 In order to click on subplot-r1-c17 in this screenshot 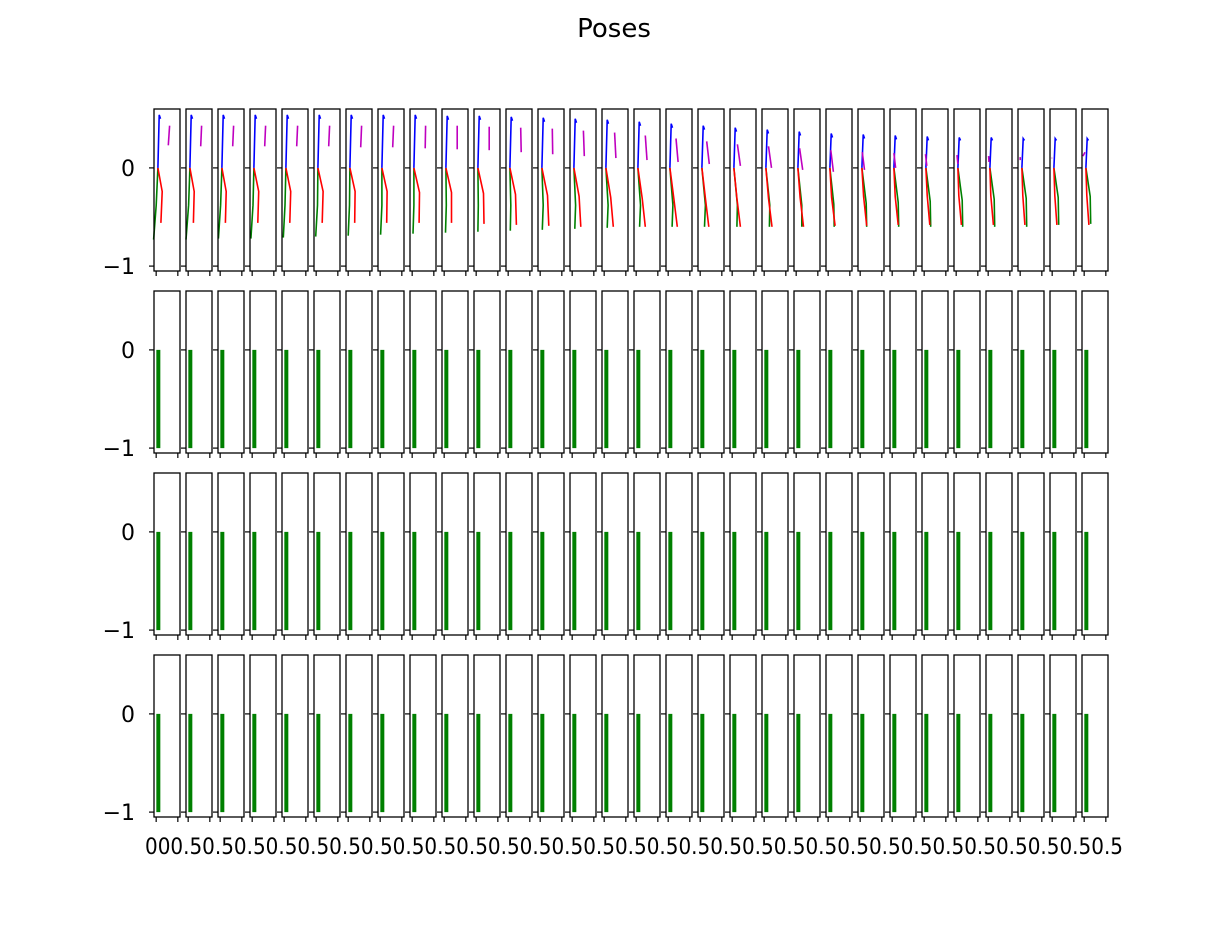, I will do `click(676, 192)`.